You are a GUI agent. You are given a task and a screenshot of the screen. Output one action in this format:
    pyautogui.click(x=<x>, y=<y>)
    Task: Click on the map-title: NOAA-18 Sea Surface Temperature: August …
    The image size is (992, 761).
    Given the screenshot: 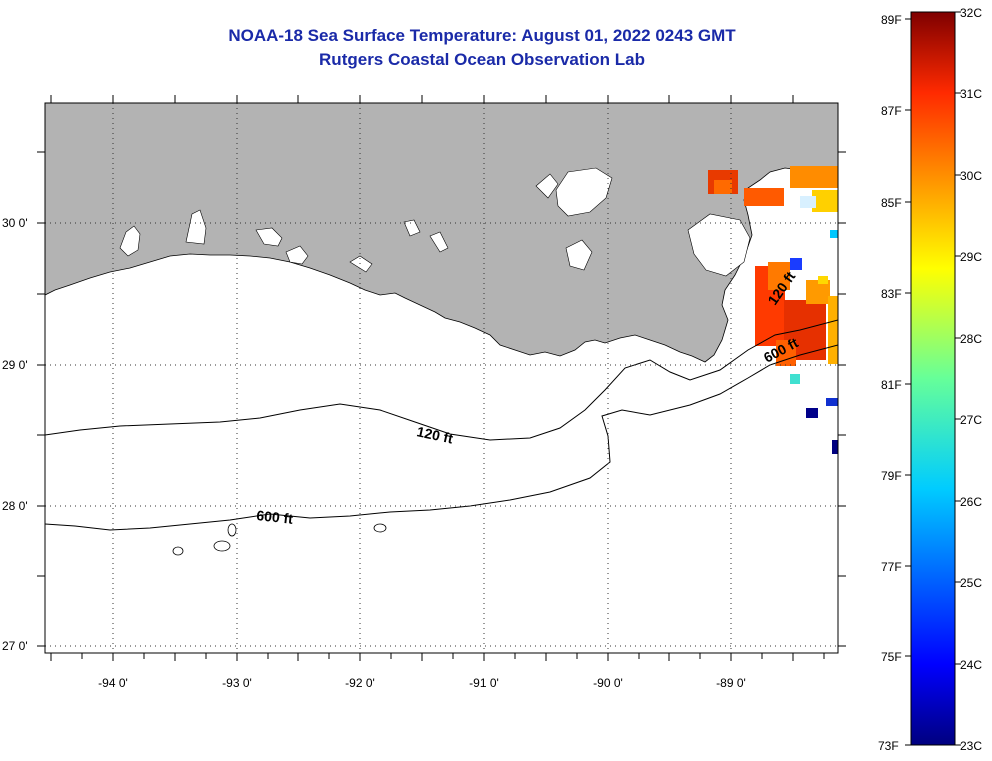 What is the action you would take?
    pyautogui.click(x=482, y=35)
    